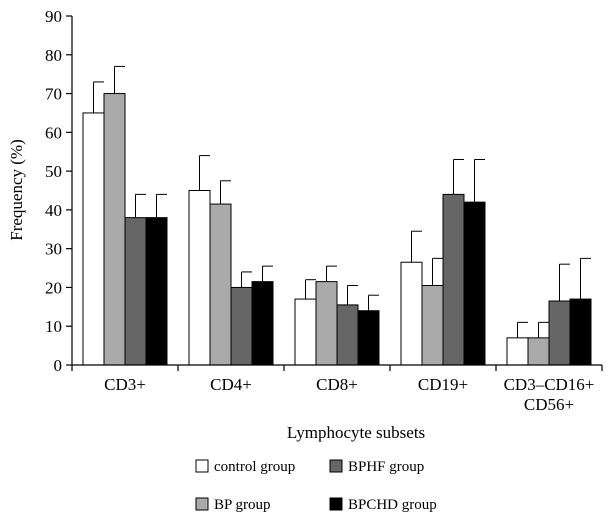 The height and width of the screenshot is (526, 615). What do you see at coordinates (58, 191) in the screenshot?
I see `y-axis-ticks: 0 10 20 30 40 50 60 70 80 90` at bounding box center [58, 191].